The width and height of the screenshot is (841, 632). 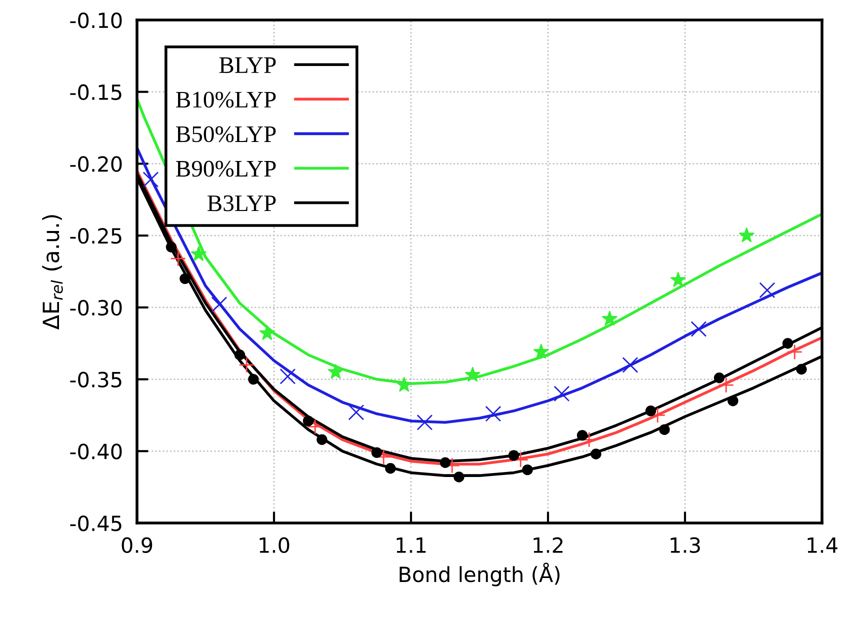 I want to click on y-tick-label: -0.20, so click(x=96, y=164).